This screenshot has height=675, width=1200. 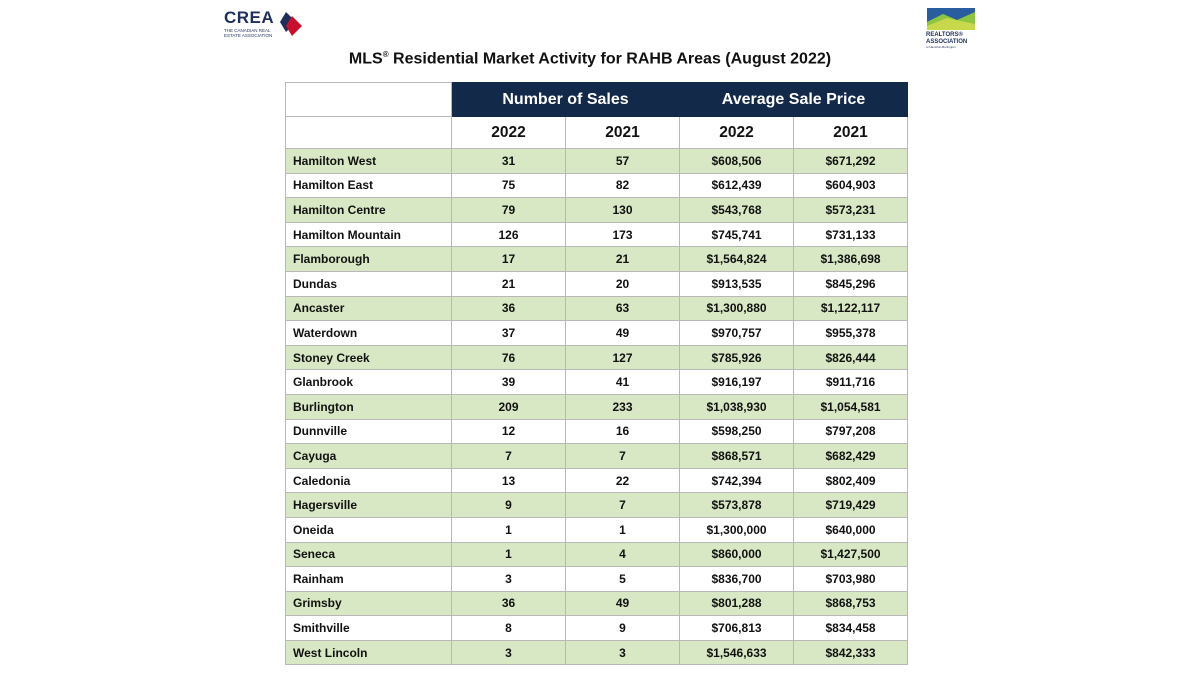 I want to click on sales-2021-cell: 127, so click(x=622, y=357).